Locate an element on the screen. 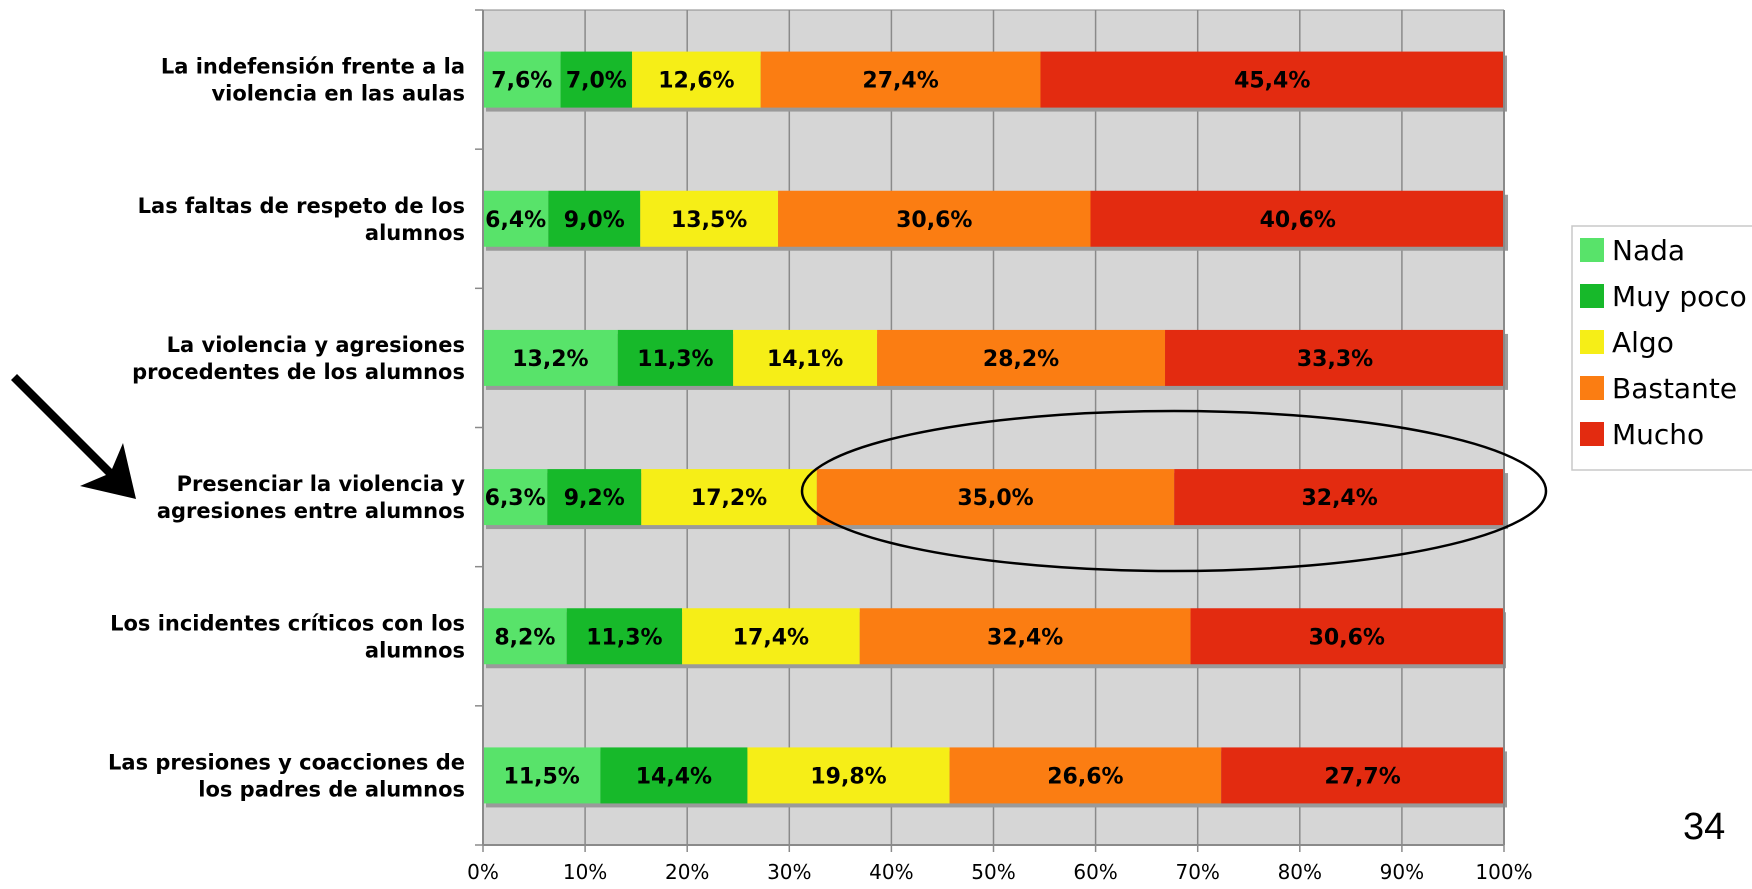 Image resolution: width=1752 pixels, height=889 pixels. data-label: 26,6% is located at coordinates (1085, 776).